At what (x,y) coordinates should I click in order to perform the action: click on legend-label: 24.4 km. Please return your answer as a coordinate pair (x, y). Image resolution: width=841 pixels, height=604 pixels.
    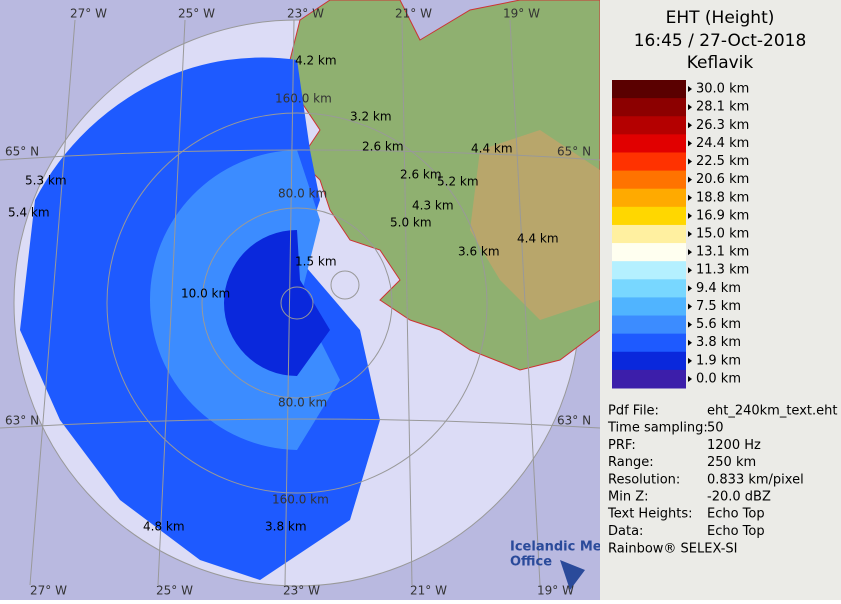
    Looking at the image, I should click on (722, 143).